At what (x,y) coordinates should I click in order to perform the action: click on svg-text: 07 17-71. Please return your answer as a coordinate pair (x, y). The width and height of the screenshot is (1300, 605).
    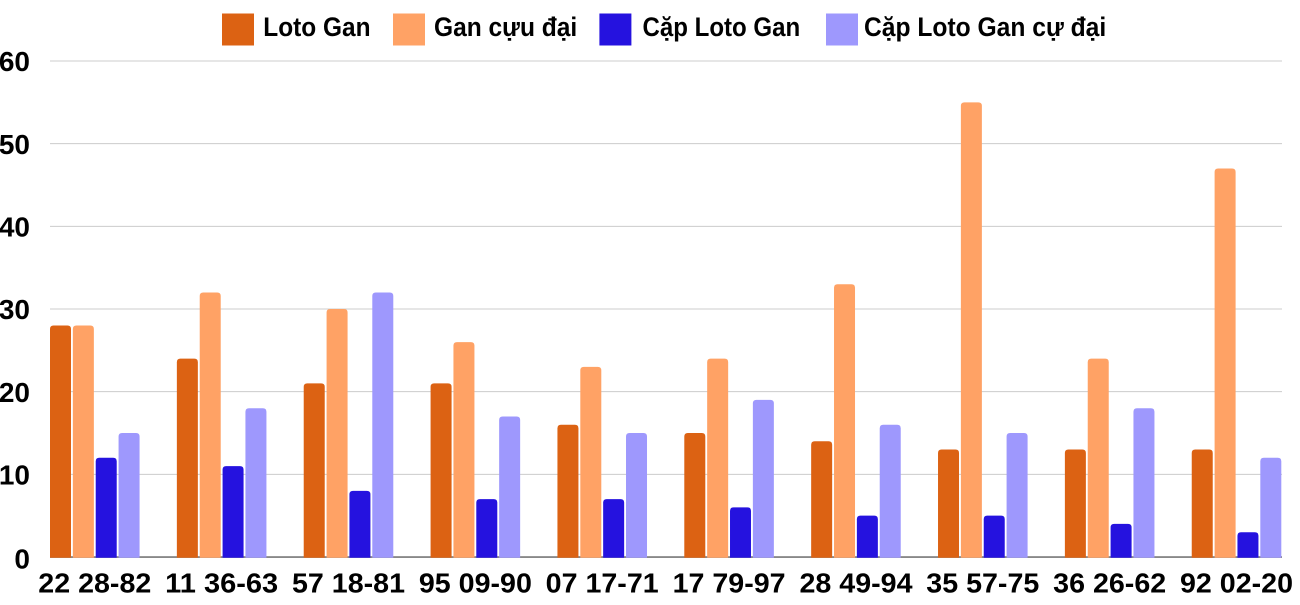
    Looking at the image, I should click on (602, 583).